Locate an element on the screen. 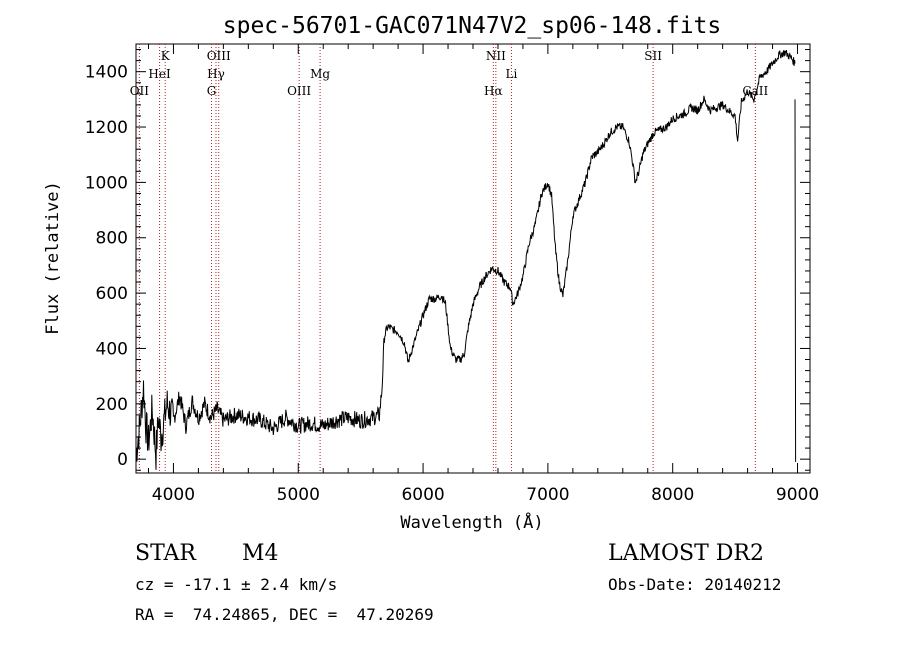  line-marker-label: Hα is located at coordinates (493, 91).